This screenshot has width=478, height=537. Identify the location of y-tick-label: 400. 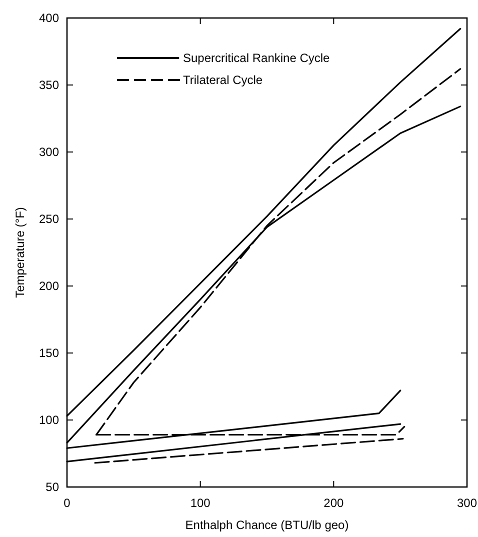
(49, 18).